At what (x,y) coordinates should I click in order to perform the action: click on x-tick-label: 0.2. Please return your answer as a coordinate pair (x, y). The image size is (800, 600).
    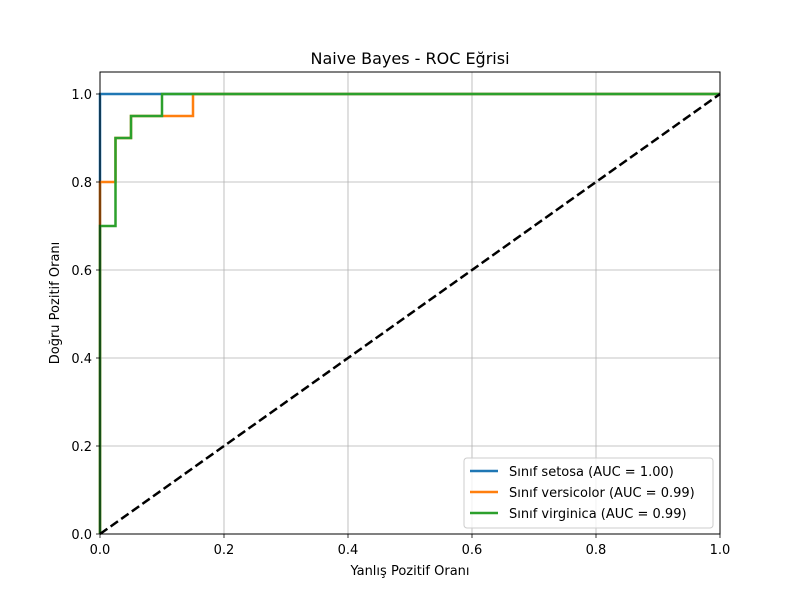
    Looking at the image, I should click on (224, 550).